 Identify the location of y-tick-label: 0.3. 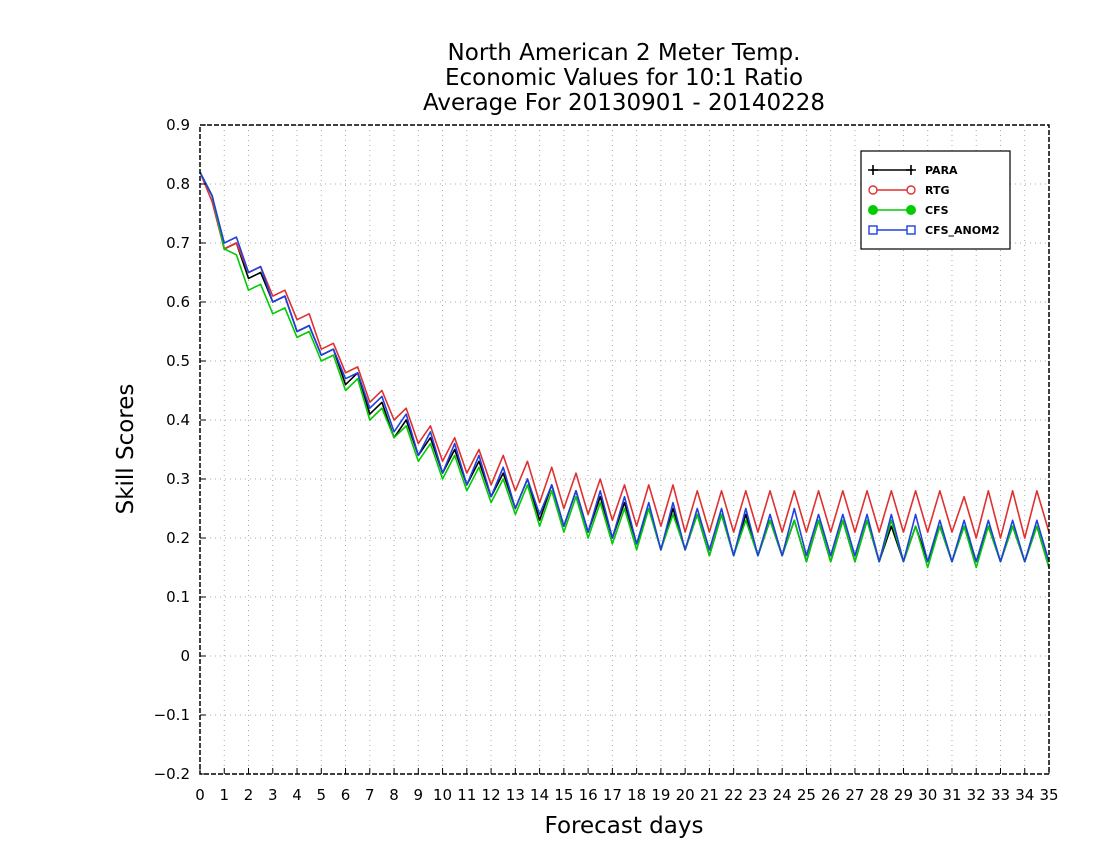
(178, 479).